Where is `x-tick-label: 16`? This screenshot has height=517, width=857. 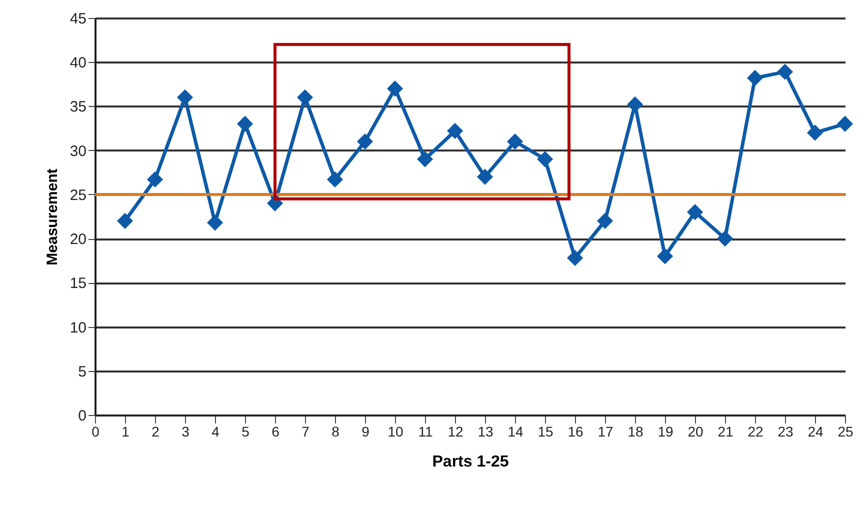
x-tick-label: 16 is located at coordinates (576, 432).